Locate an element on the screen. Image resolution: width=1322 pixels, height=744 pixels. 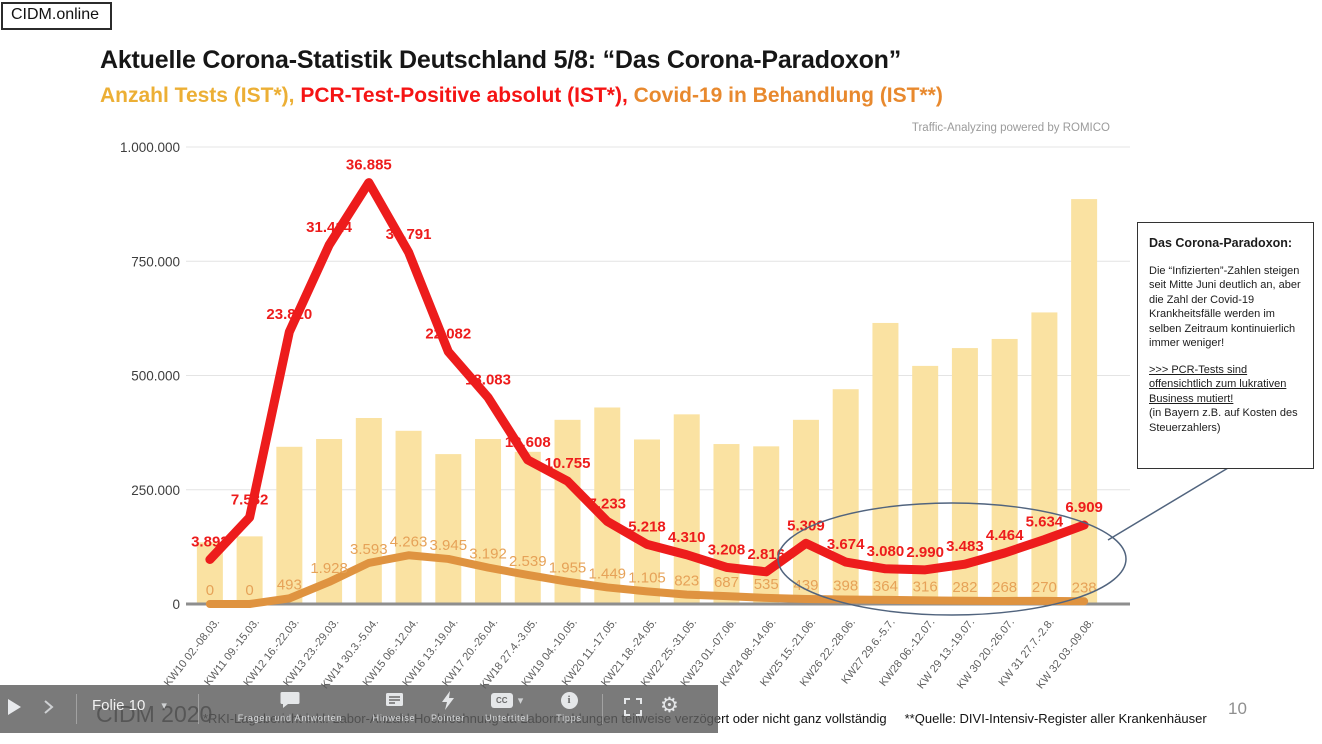
data-label-behandlung: 238 is located at coordinates (1084, 587).